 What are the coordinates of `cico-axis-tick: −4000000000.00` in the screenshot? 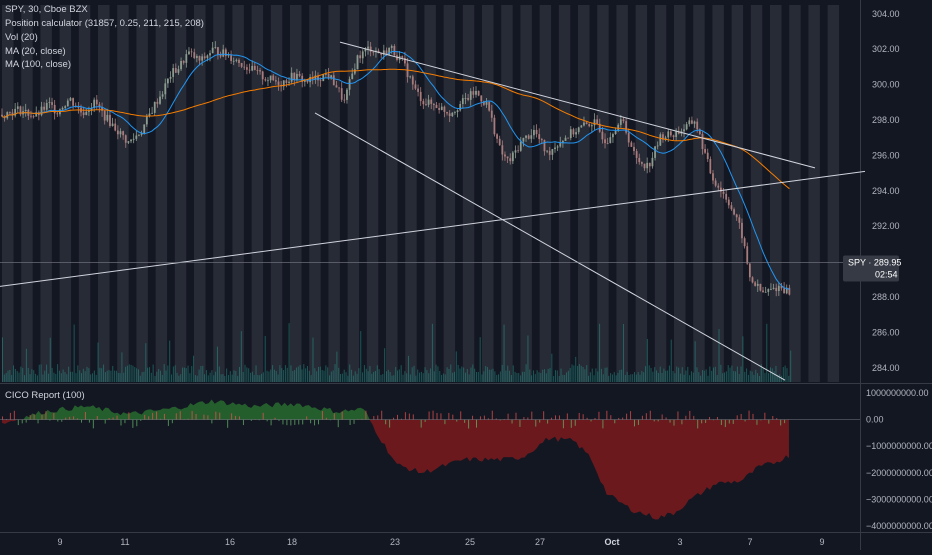 It's located at (899, 526).